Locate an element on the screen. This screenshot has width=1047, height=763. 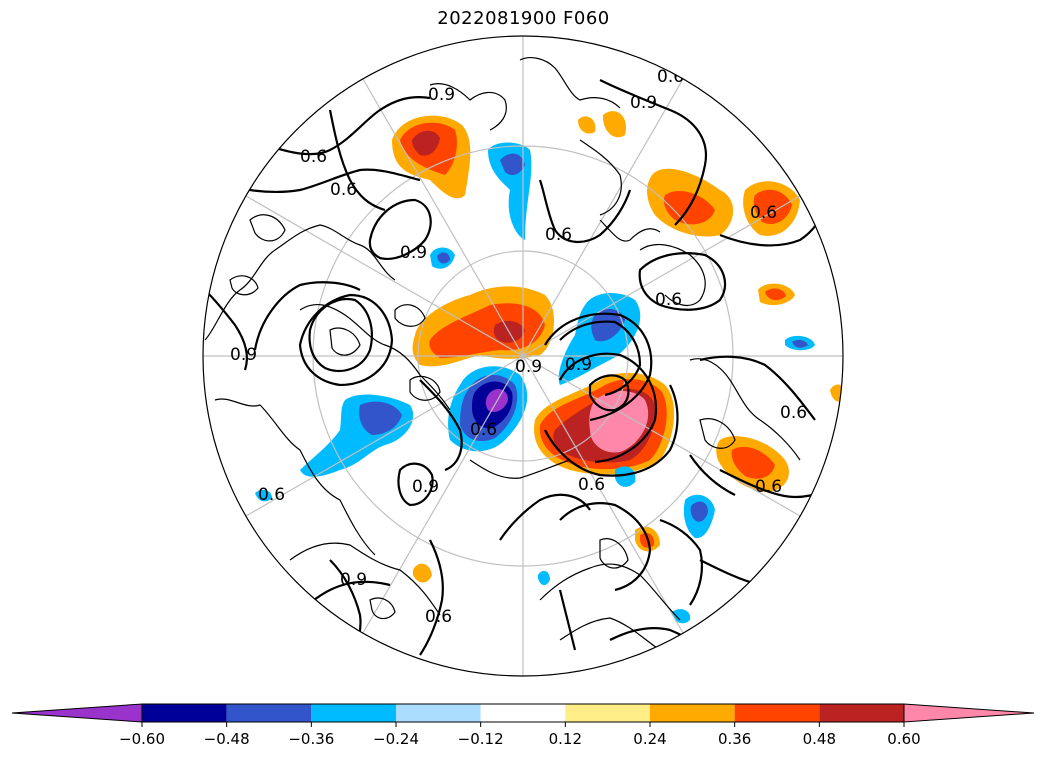
colorbar-outline is located at coordinates (523, 713).